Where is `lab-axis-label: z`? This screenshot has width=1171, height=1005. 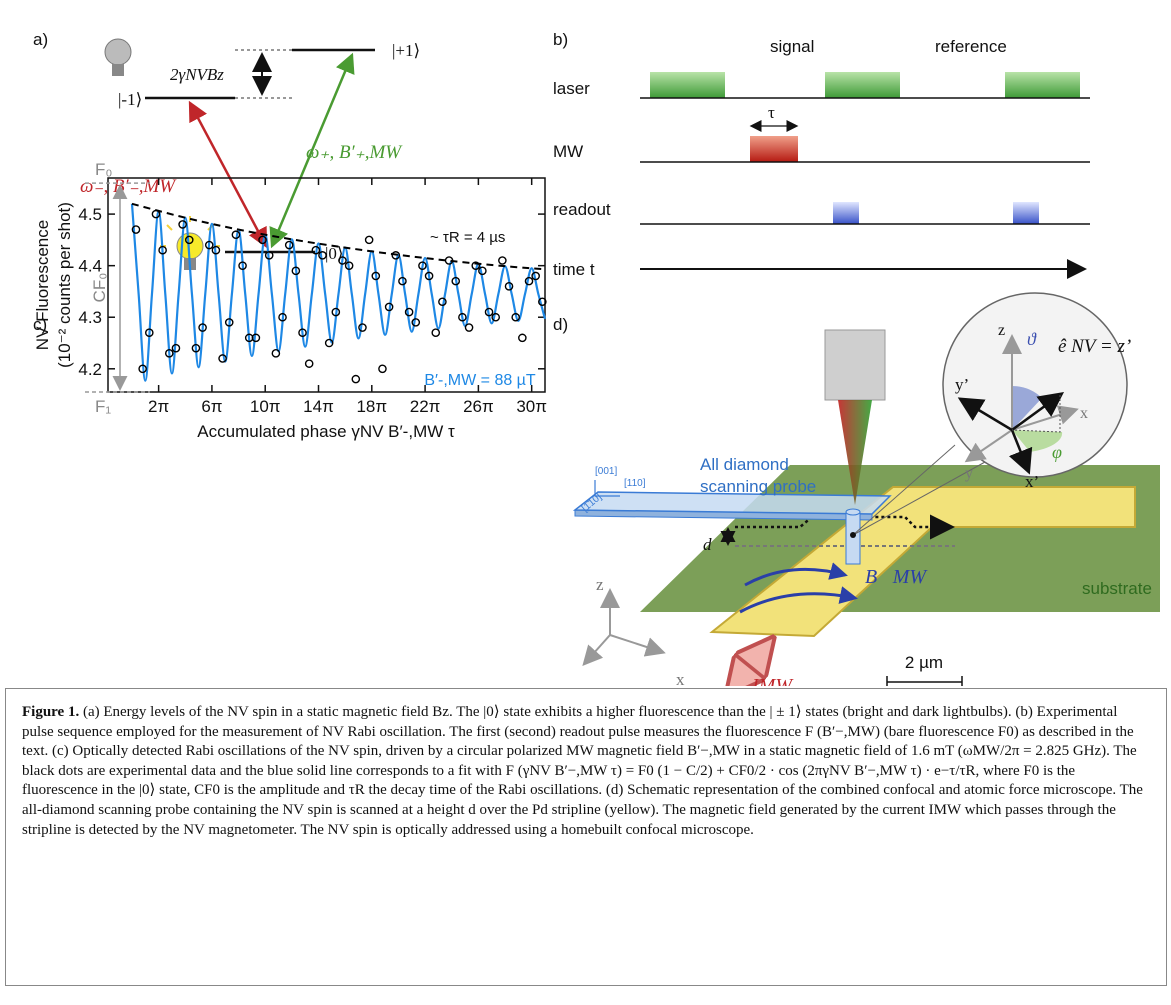
lab-axis-label: z is located at coordinates (600, 584).